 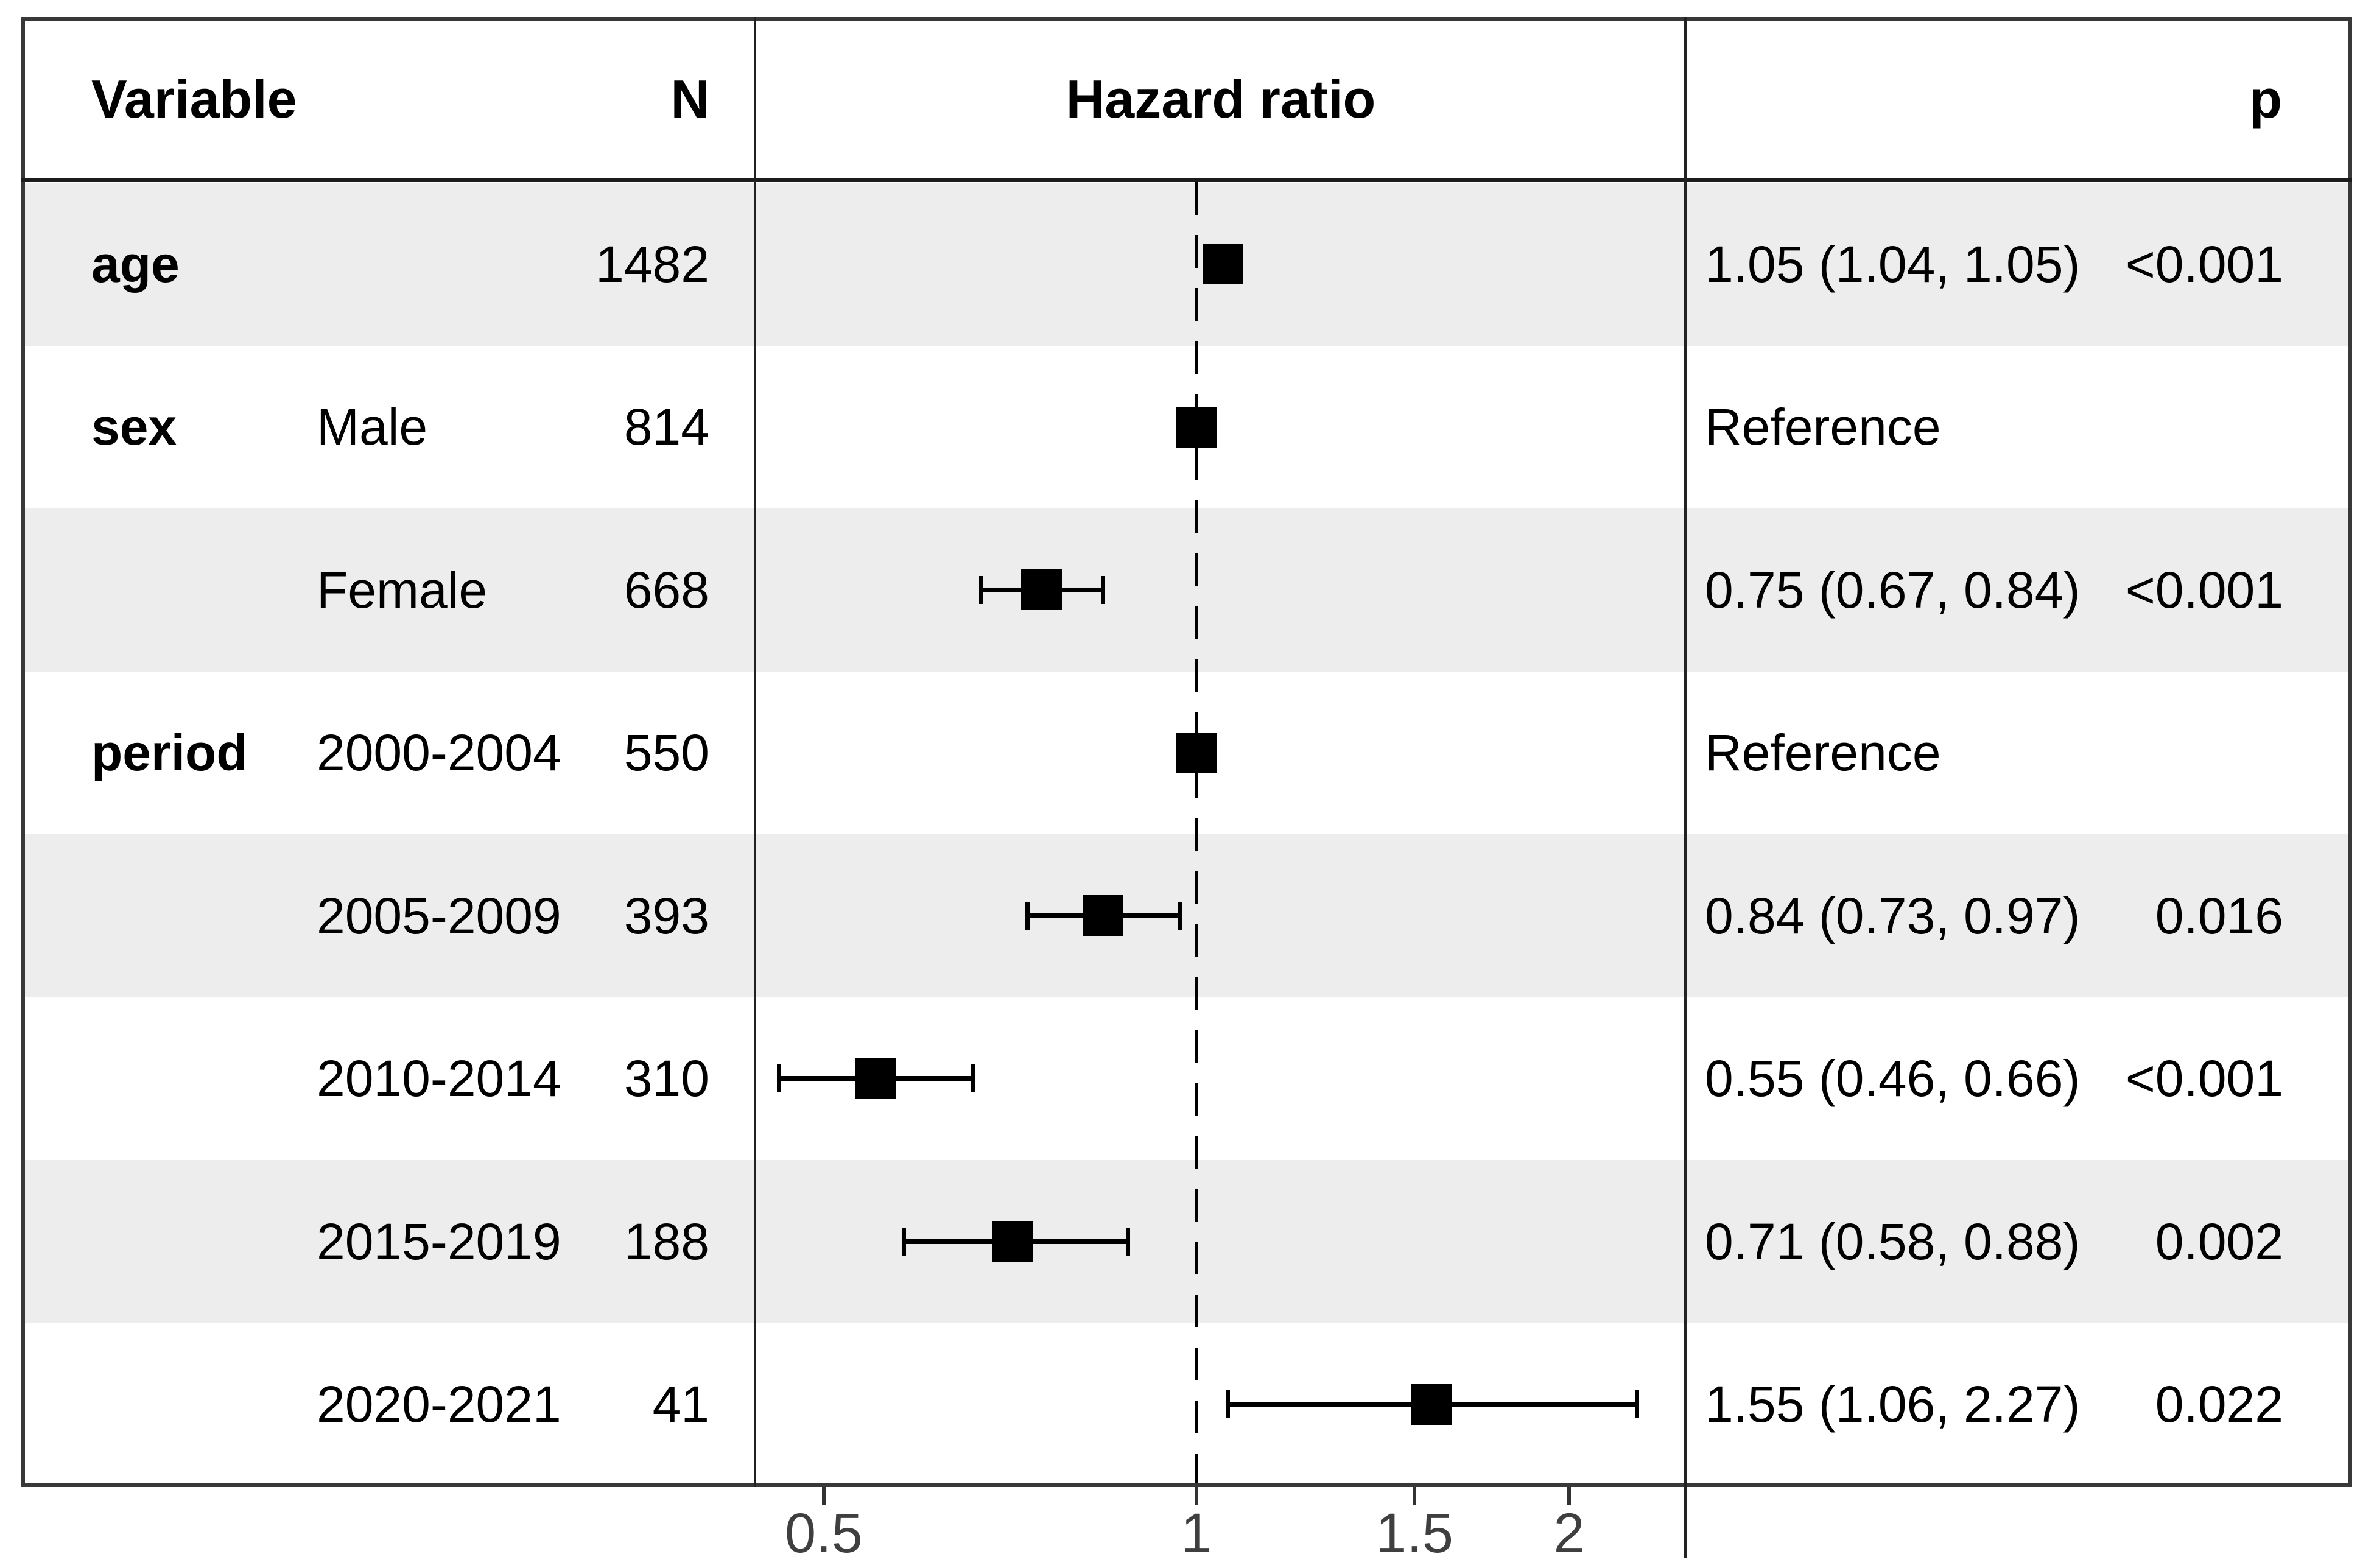 I want to click on level-label: 2000-2004, so click(x=439, y=753).